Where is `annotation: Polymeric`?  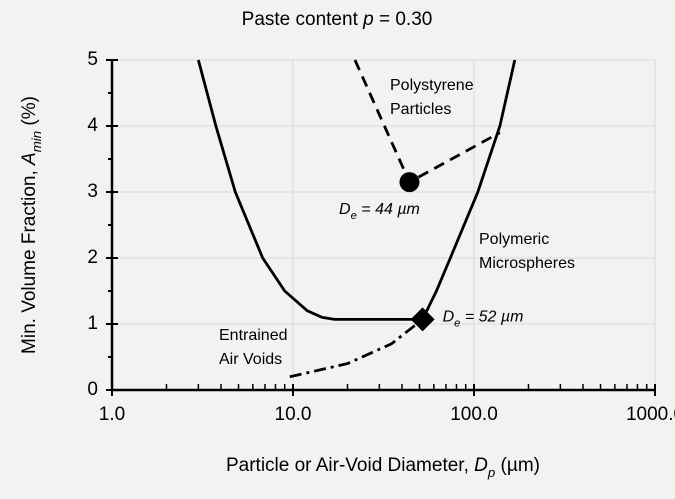 annotation: Polymeric is located at coordinates (514, 239).